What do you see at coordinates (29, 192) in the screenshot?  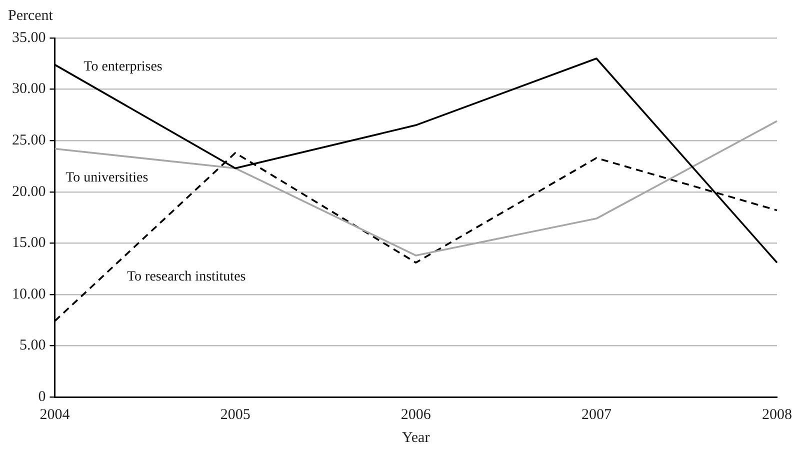 I see `y-tick-label: 20.00` at bounding box center [29, 192].